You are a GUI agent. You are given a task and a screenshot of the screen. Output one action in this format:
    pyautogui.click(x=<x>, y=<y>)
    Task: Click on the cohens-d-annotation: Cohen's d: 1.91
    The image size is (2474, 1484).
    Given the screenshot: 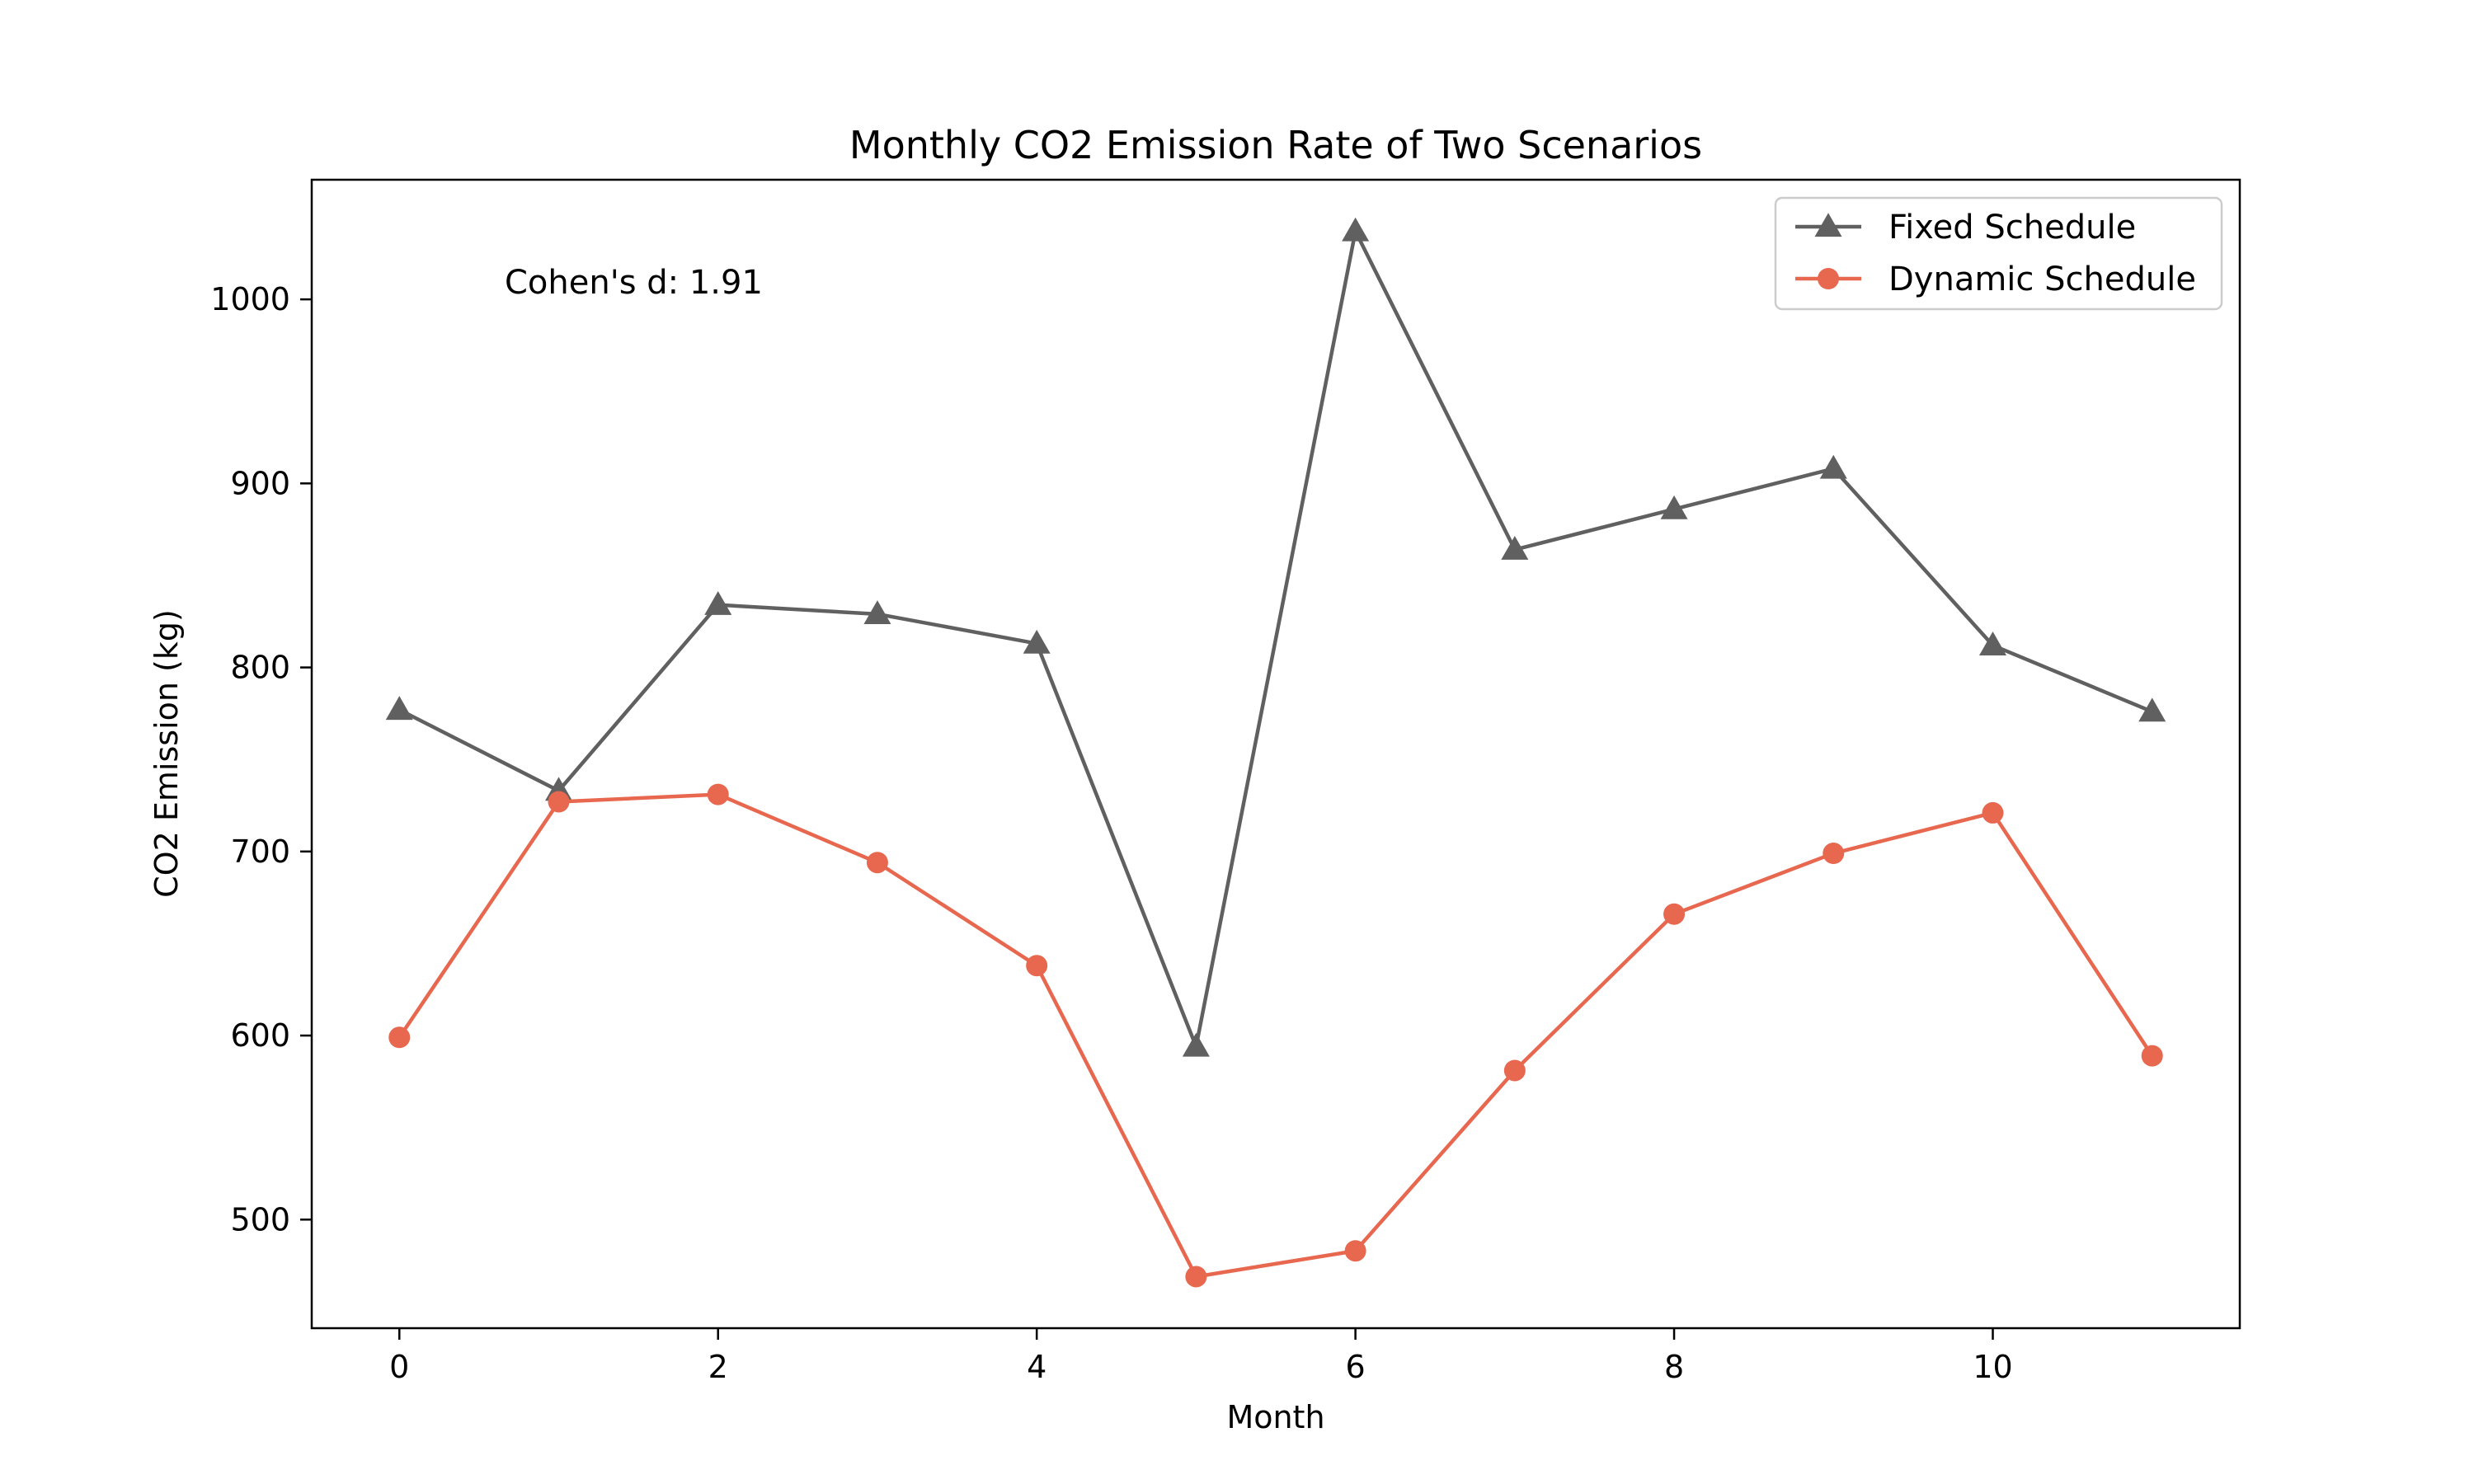 What is the action you would take?
    pyautogui.click(x=634, y=283)
    